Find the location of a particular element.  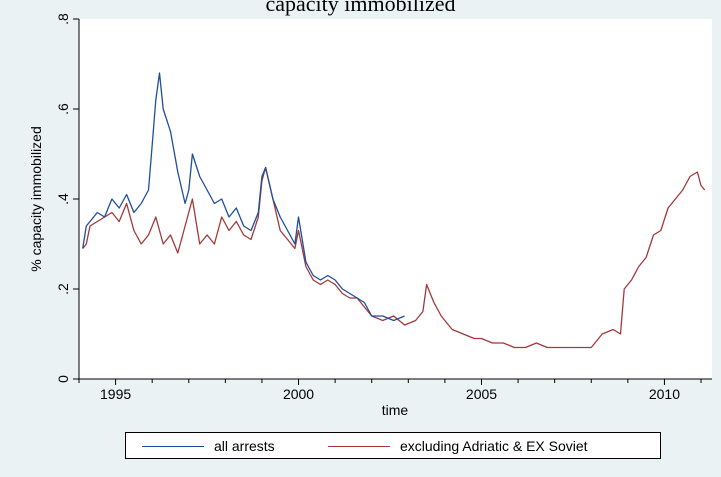

legend-label-excluding: excluding Adriatic & EX Soviet is located at coordinates (494, 446).